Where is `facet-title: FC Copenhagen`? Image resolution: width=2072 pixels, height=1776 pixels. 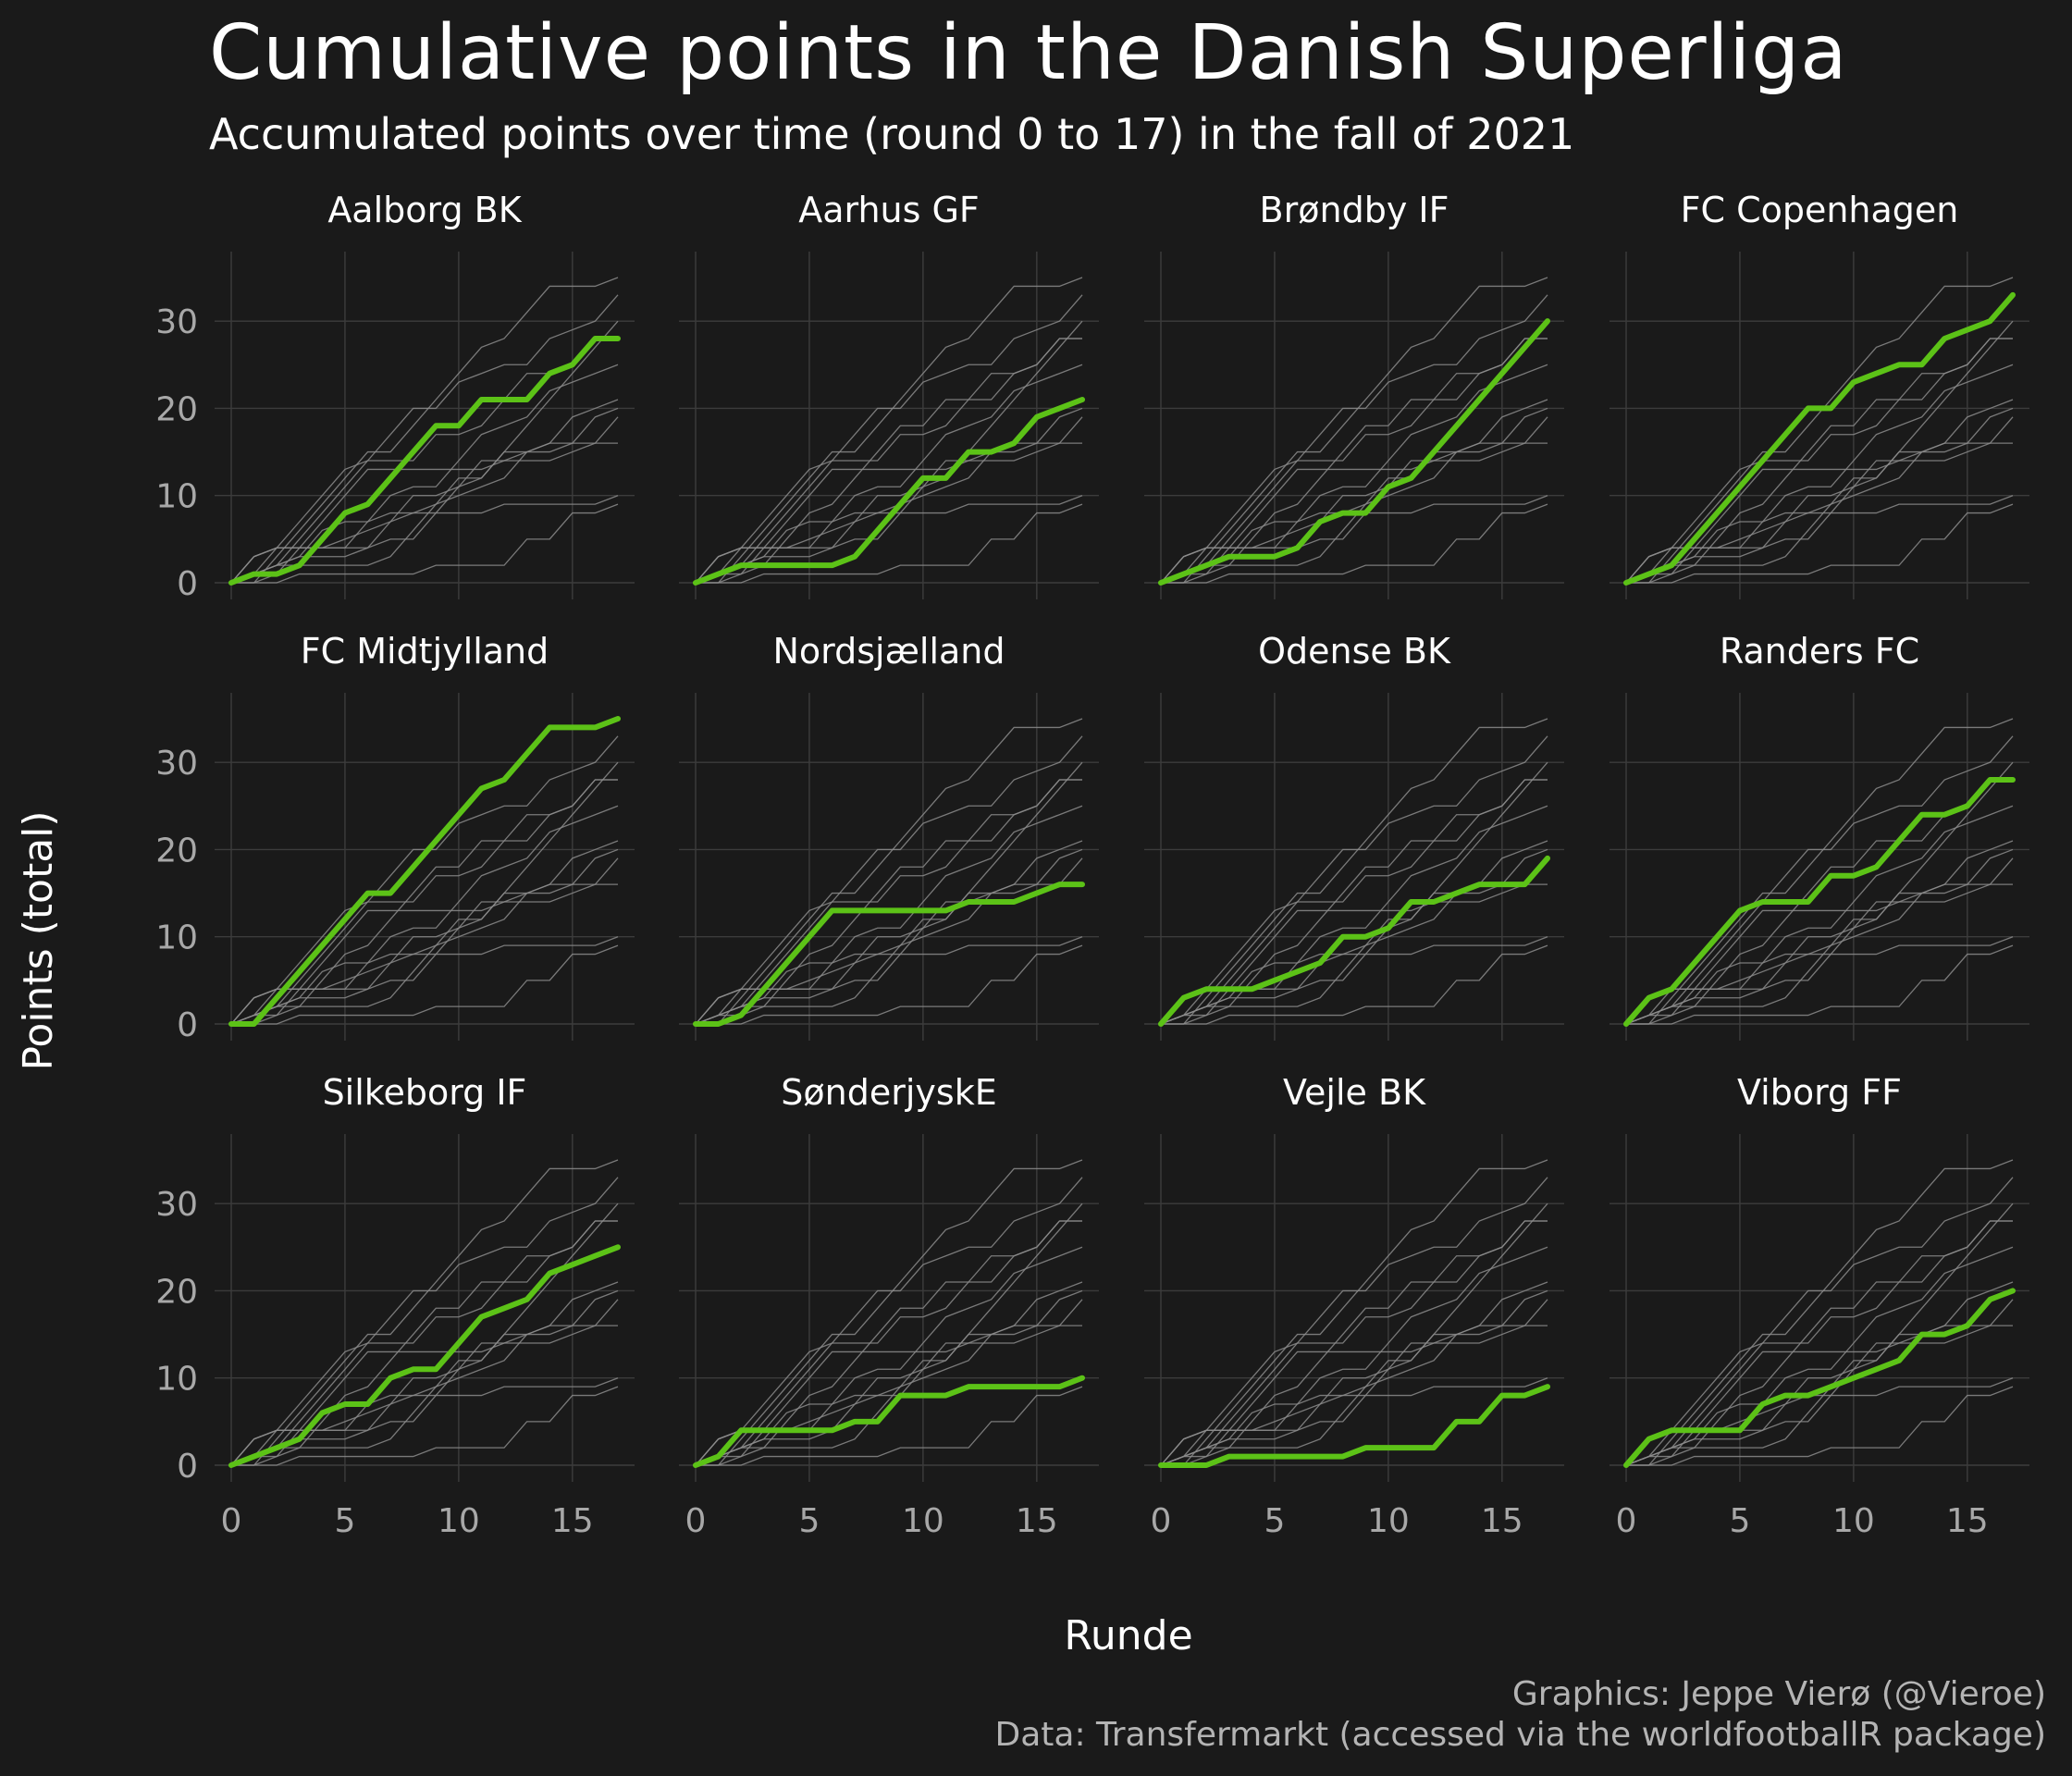 facet-title: FC Copenhagen is located at coordinates (1820, 210).